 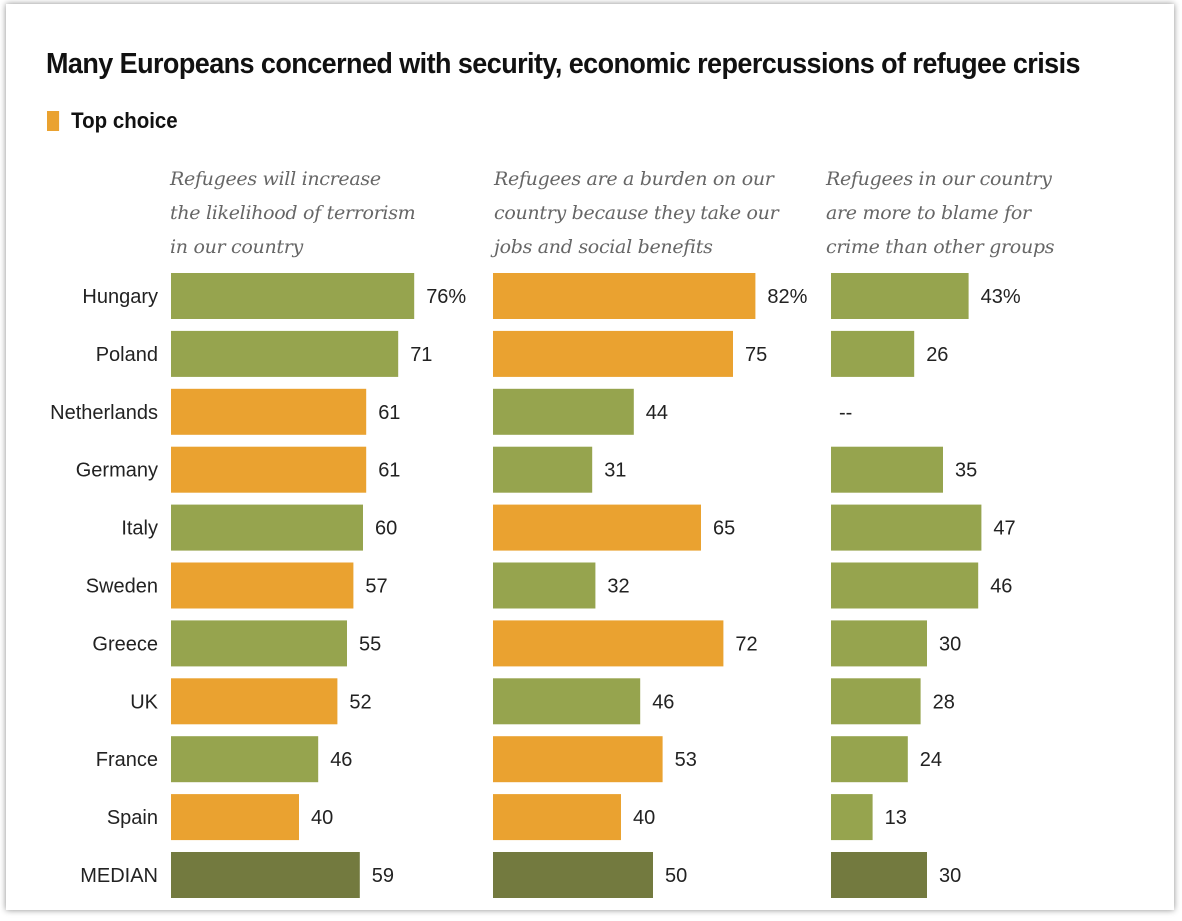 What do you see at coordinates (746, 644) in the screenshot?
I see `value-label-1-greece: 72` at bounding box center [746, 644].